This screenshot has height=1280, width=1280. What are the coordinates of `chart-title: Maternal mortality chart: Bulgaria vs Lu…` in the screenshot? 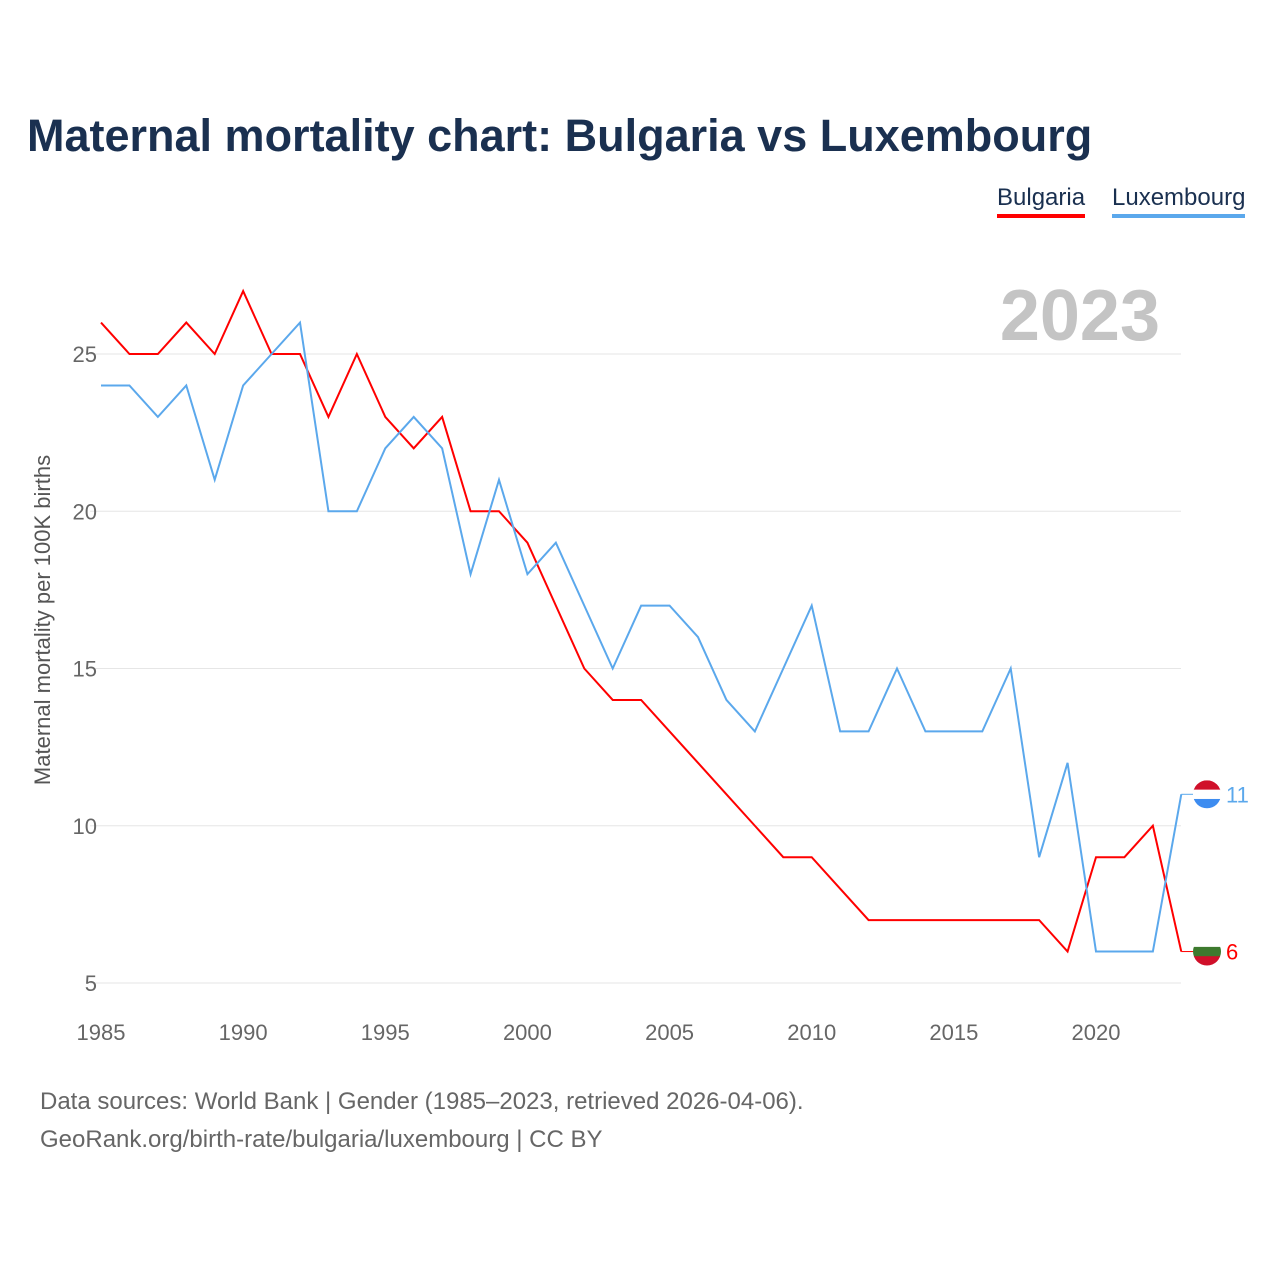 It's located at (560, 135).